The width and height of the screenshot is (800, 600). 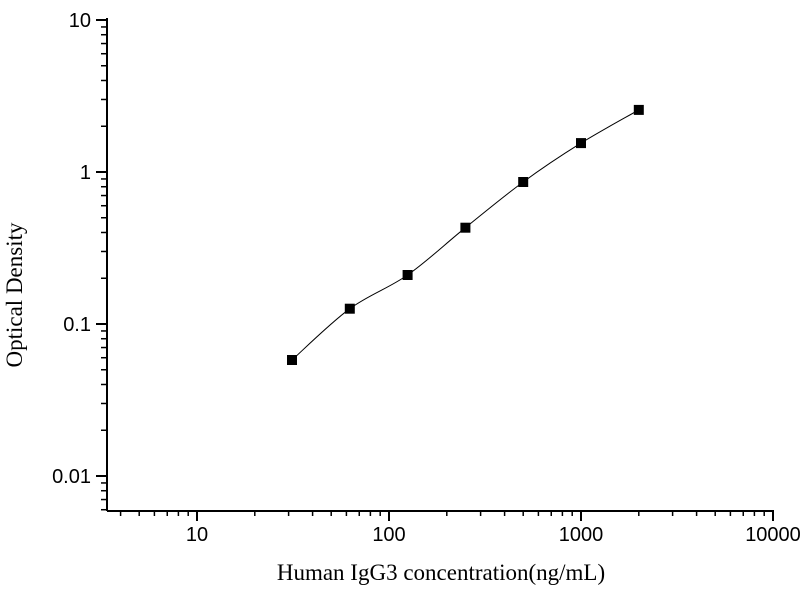 What do you see at coordinates (388, 535) in the screenshot?
I see `x-tick-label: 100` at bounding box center [388, 535].